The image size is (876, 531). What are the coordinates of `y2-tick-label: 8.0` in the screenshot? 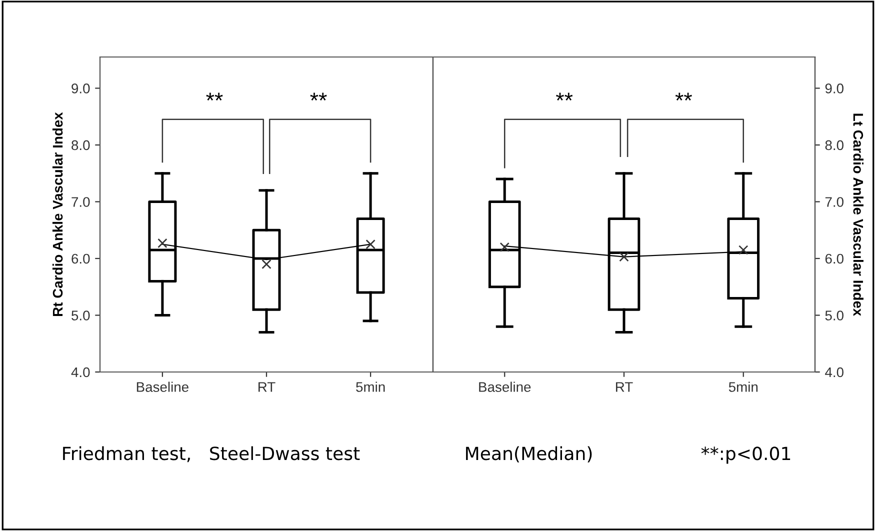 It's located at (834, 145).